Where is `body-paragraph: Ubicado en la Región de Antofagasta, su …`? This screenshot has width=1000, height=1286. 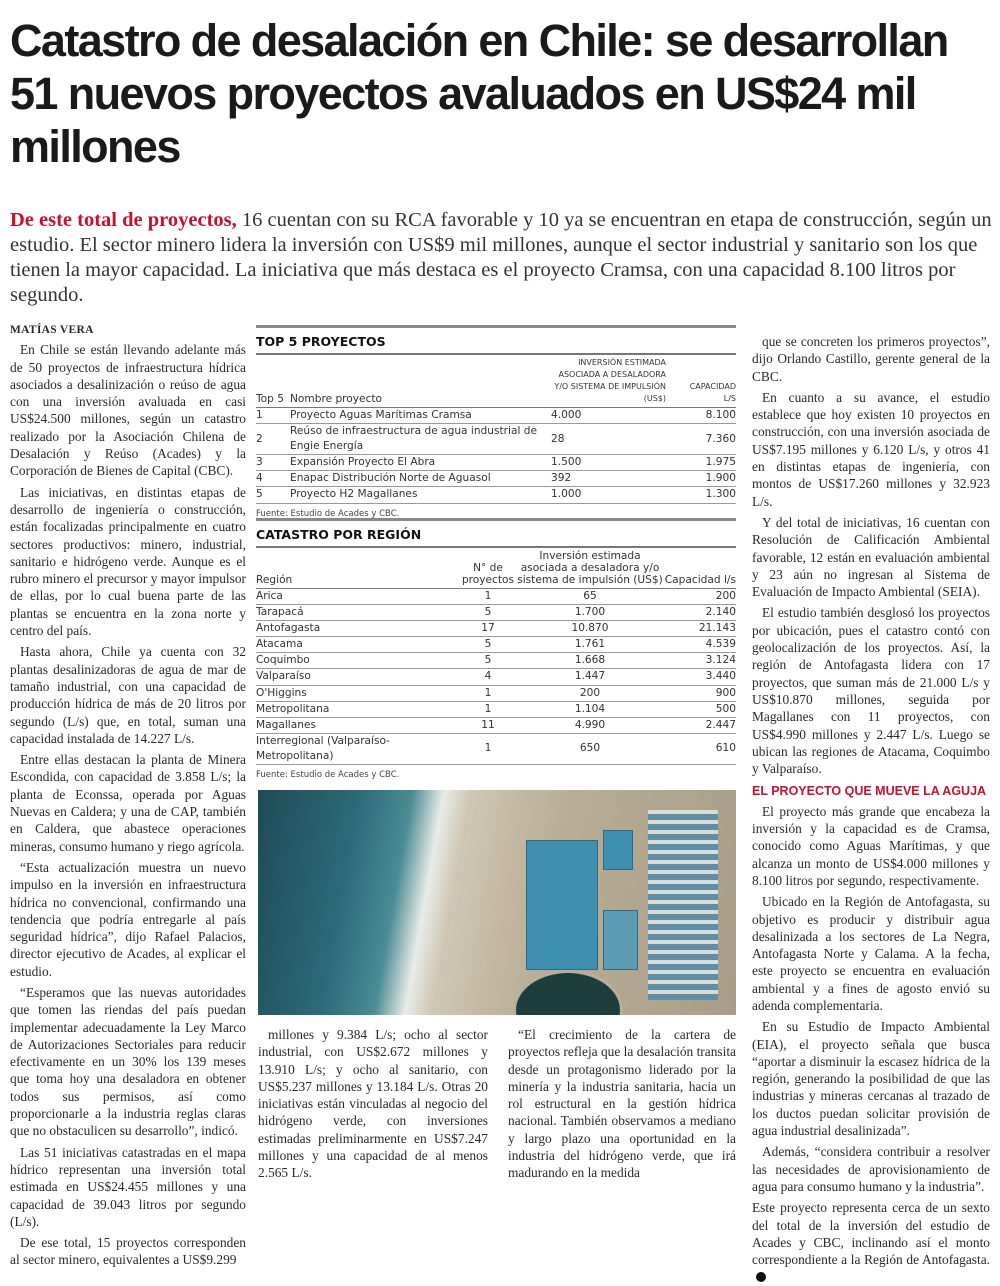
body-paragraph: Ubicado en la Región de Antofagasta, su … is located at coordinates (871, 953).